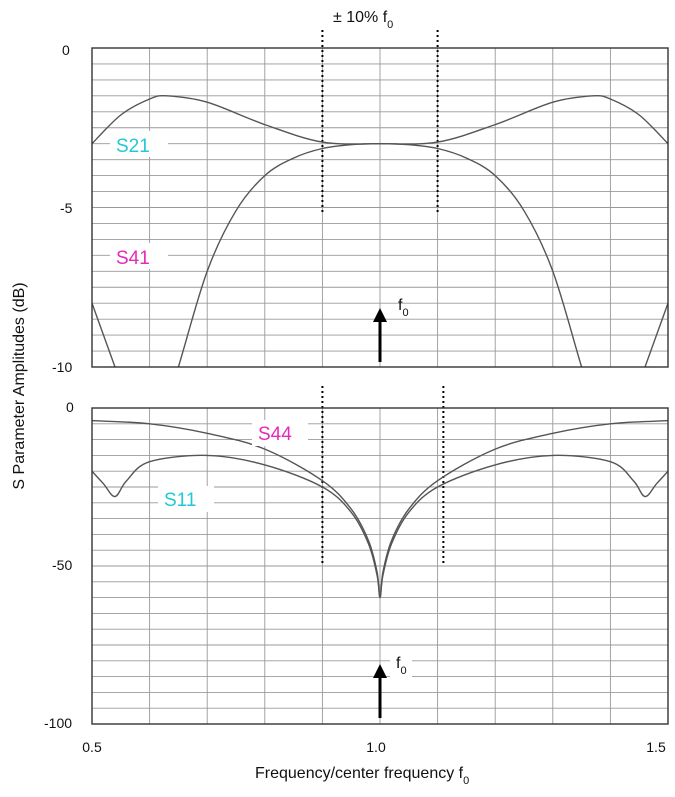 The image size is (675, 797). What do you see at coordinates (380, 671) in the screenshot?
I see `bottom-f0-arrow-head` at bounding box center [380, 671].